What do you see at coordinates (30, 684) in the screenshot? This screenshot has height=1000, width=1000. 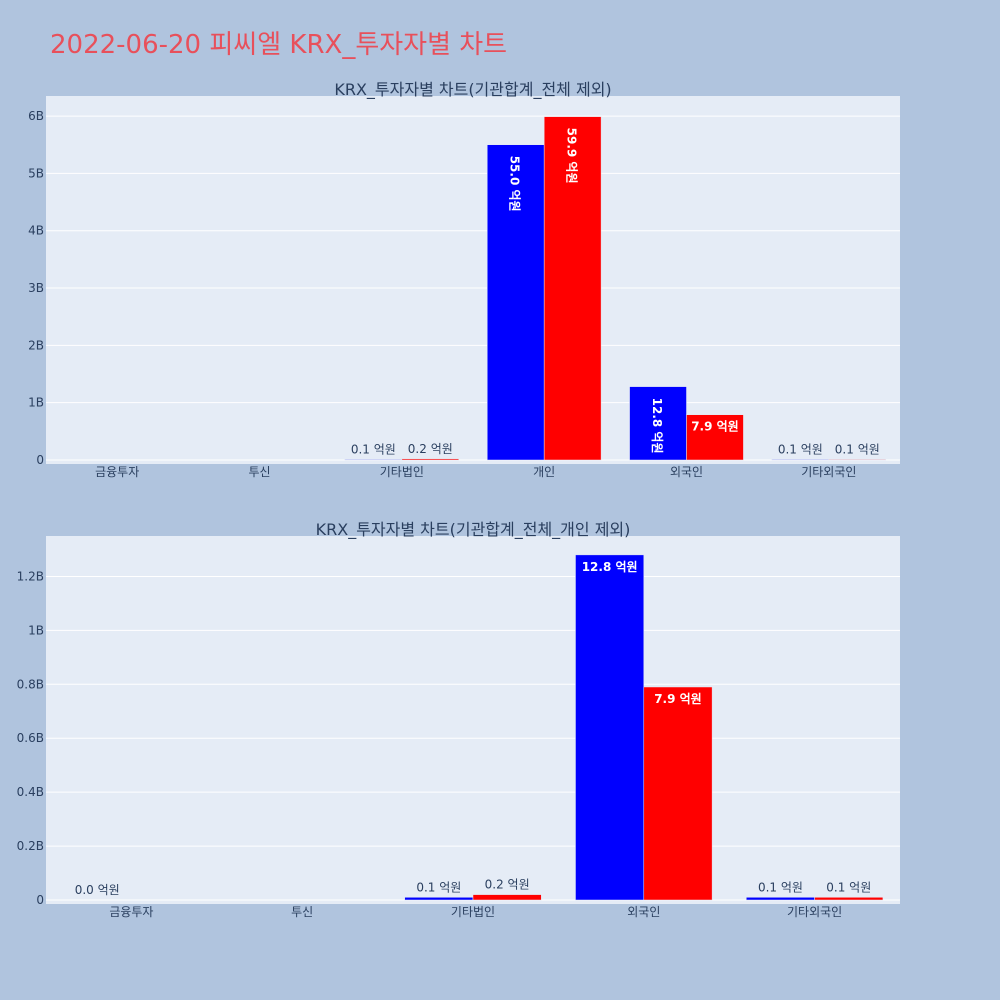 I see `y-tick-label: 0.8B` at bounding box center [30, 684].